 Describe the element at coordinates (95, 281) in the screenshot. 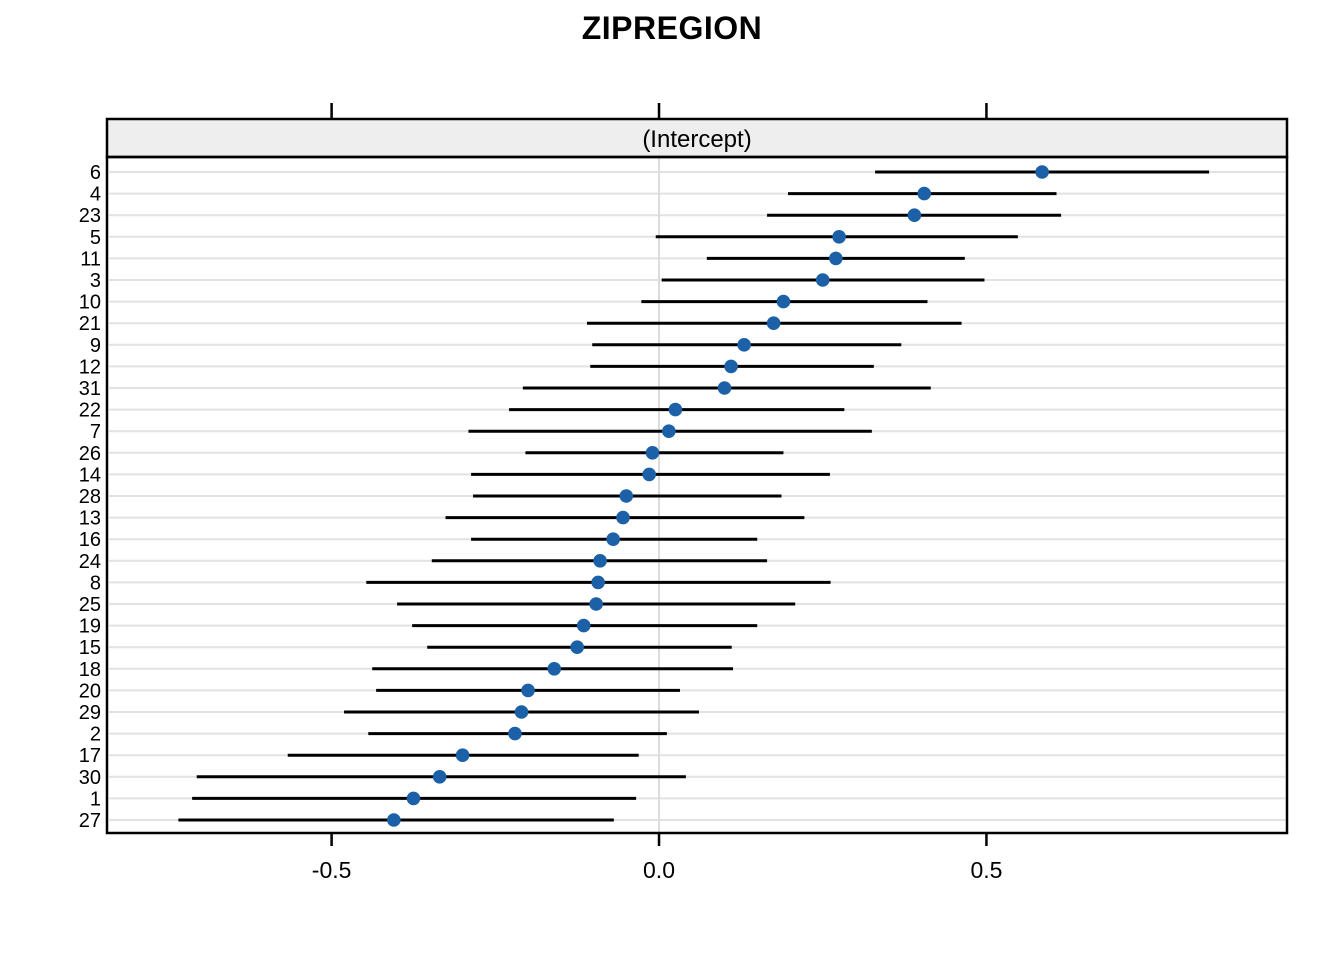

I see `y-tick-label: 3` at that location.